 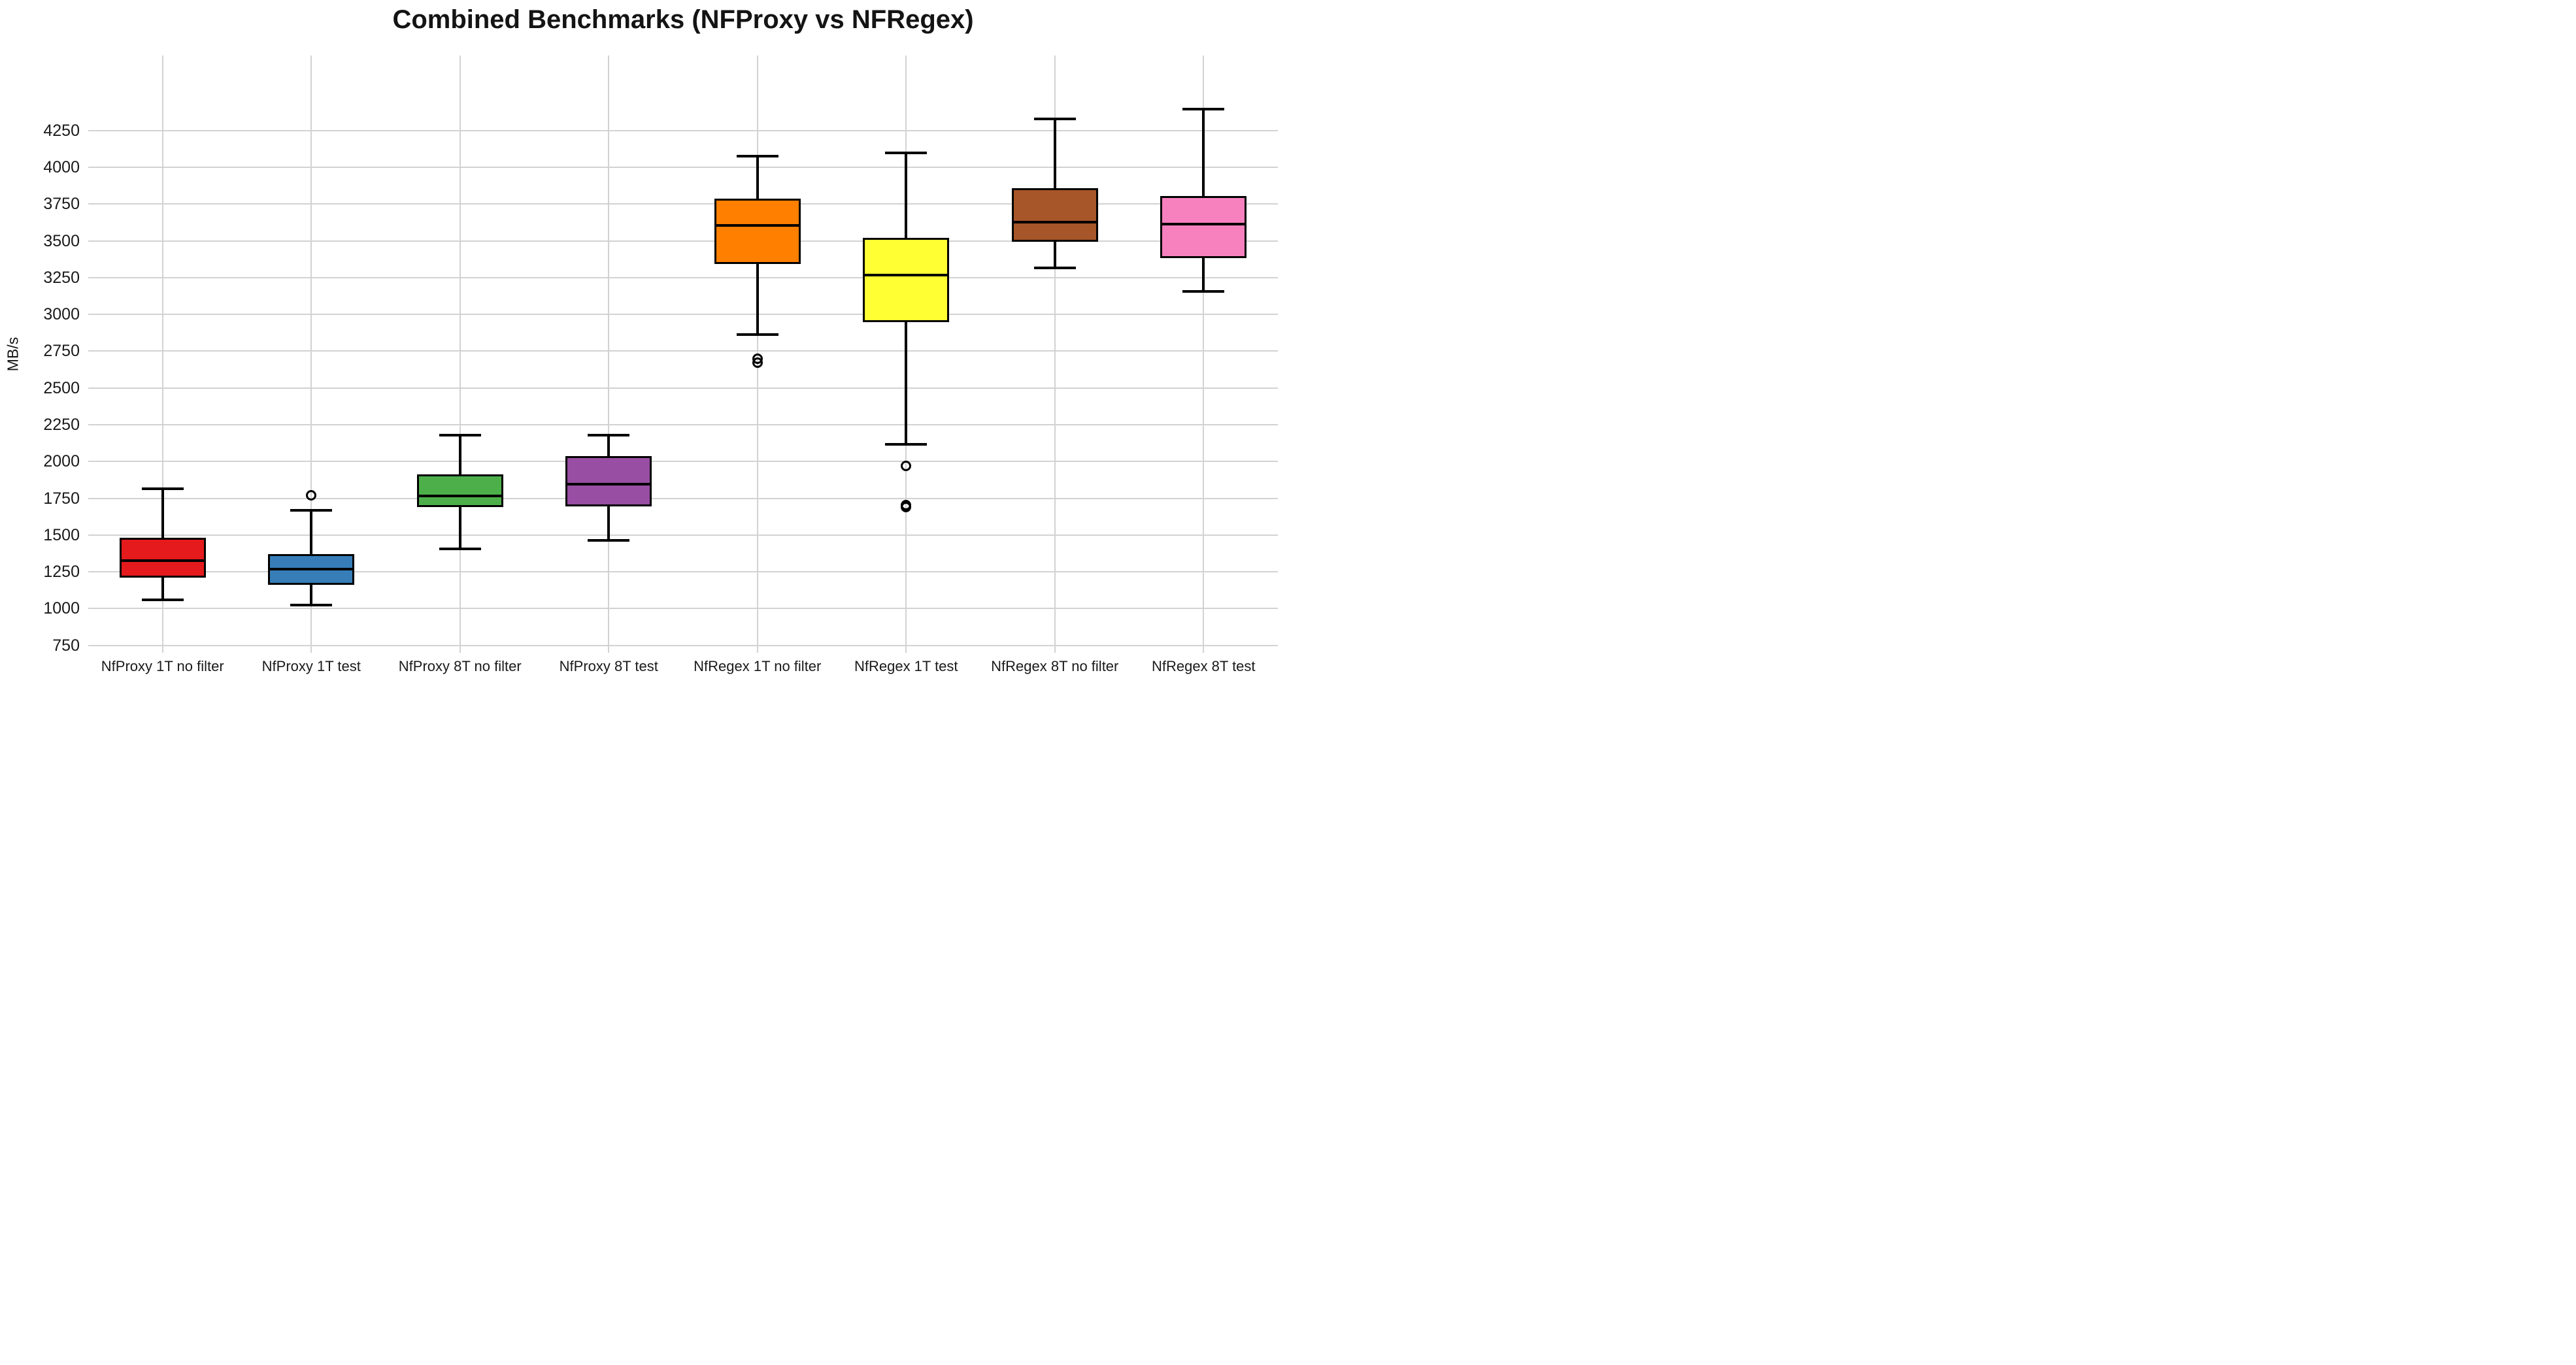 What do you see at coordinates (62, 352) in the screenshot?
I see `ytick-label-2750: 2750` at bounding box center [62, 352].